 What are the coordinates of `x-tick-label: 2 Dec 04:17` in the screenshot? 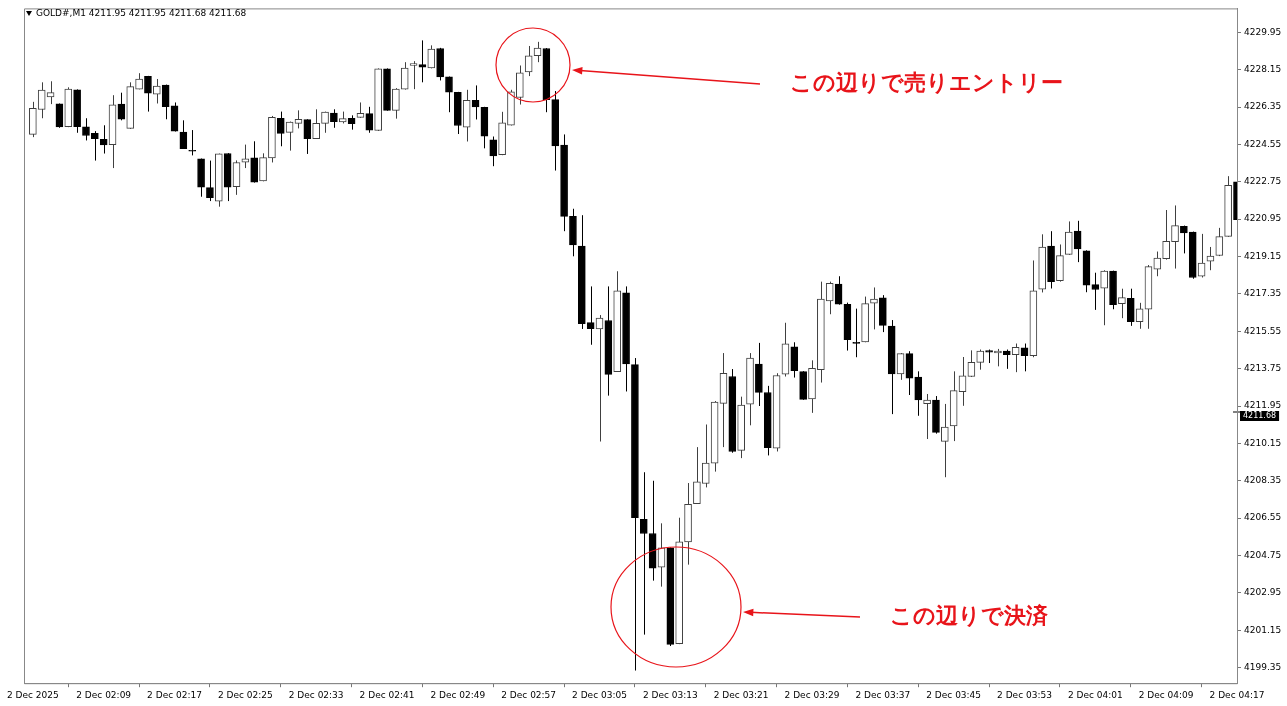 It's located at (1237, 694).